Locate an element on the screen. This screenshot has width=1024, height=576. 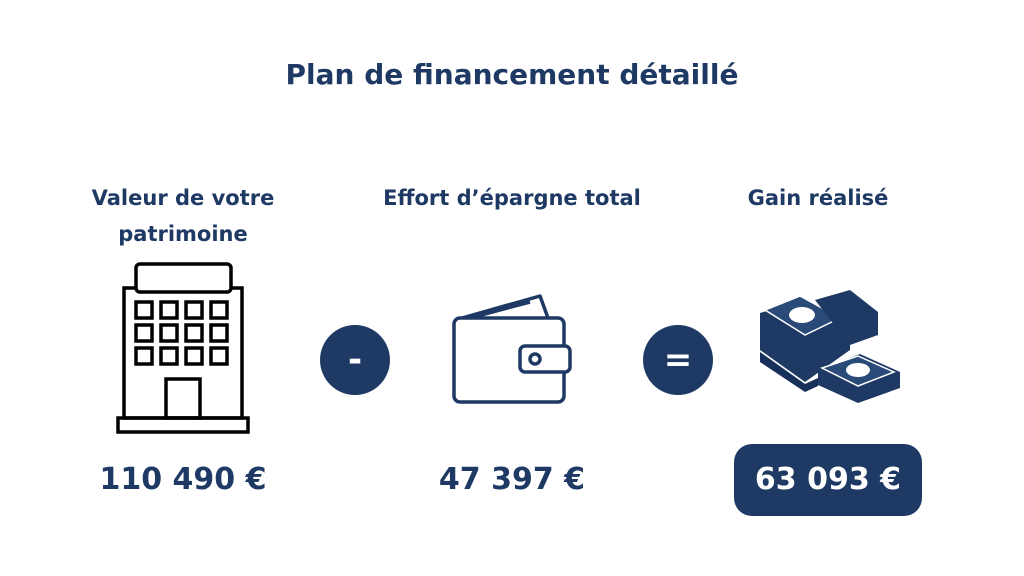
epargne-label: Effort d’épargne total is located at coordinates (512, 198).